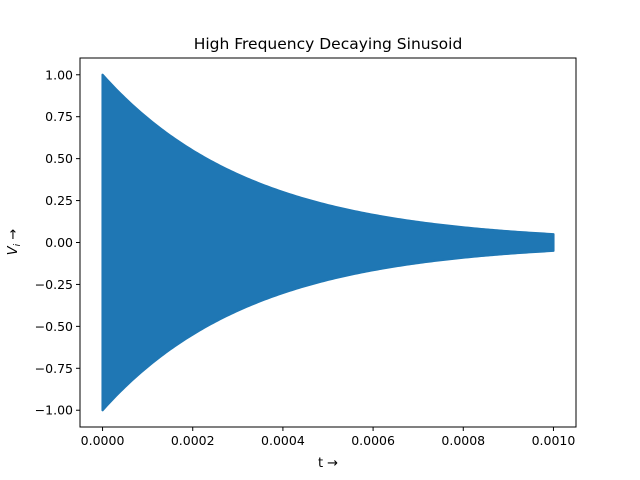 The height and width of the screenshot is (480, 640). Describe the element at coordinates (54, 284) in the screenshot. I see `y-tick-label: −0.25` at that location.